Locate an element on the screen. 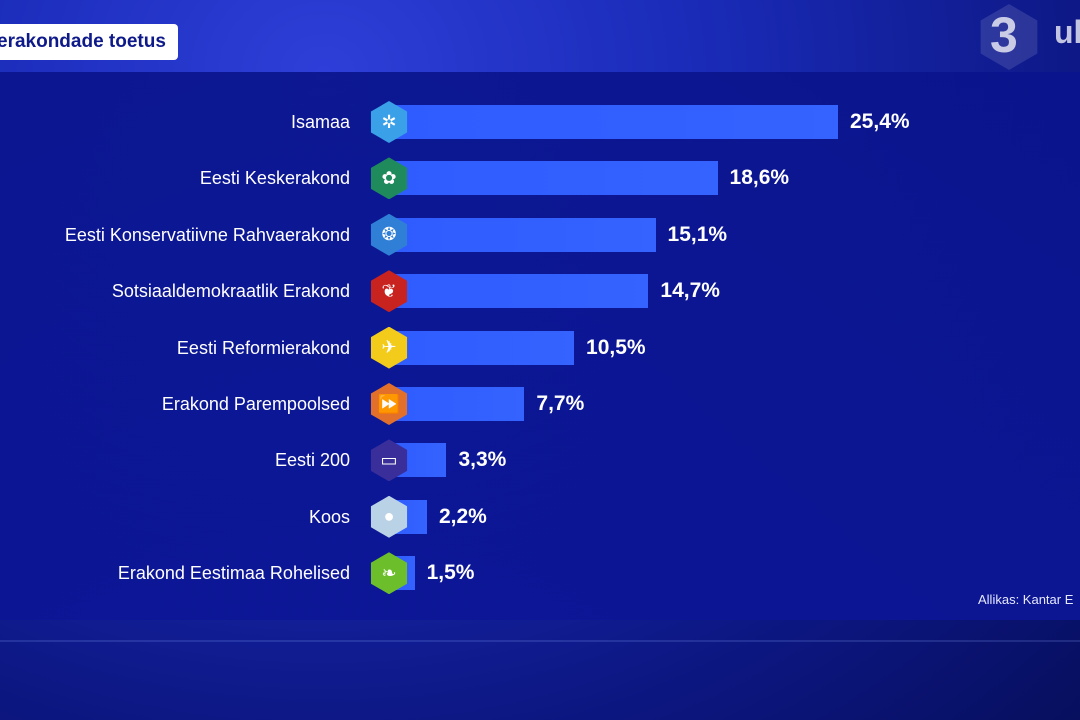 Image resolution: width=1080 pixels, height=720 pixels. bar-row: Sotsiaaldemokraatlik Erakond ❦ 14,7% is located at coordinates (540, 291).